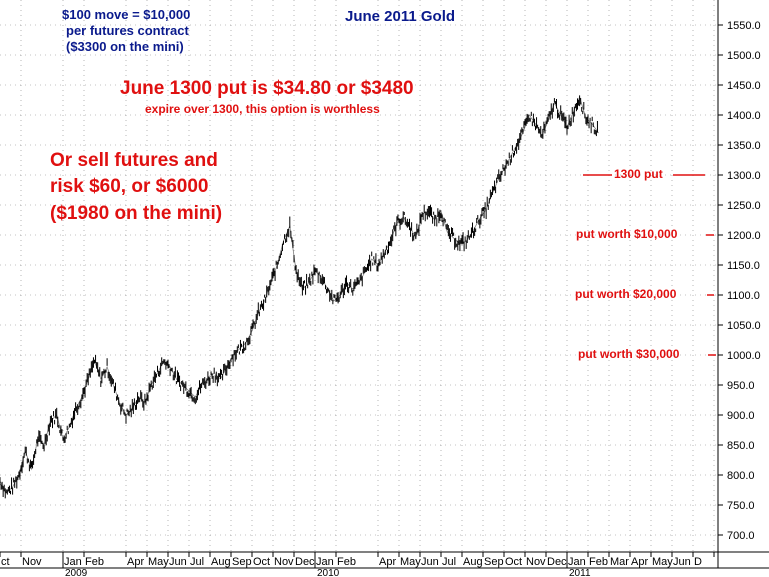  What do you see at coordinates (743, 266) in the screenshot?
I see `y-tick-label: 1150.0` at bounding box center [743, 266].